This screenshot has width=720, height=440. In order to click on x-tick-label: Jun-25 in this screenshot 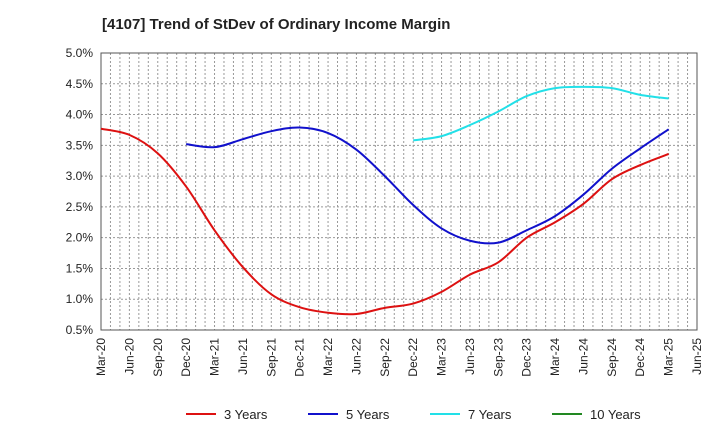, I will do `click(697, 356)`.